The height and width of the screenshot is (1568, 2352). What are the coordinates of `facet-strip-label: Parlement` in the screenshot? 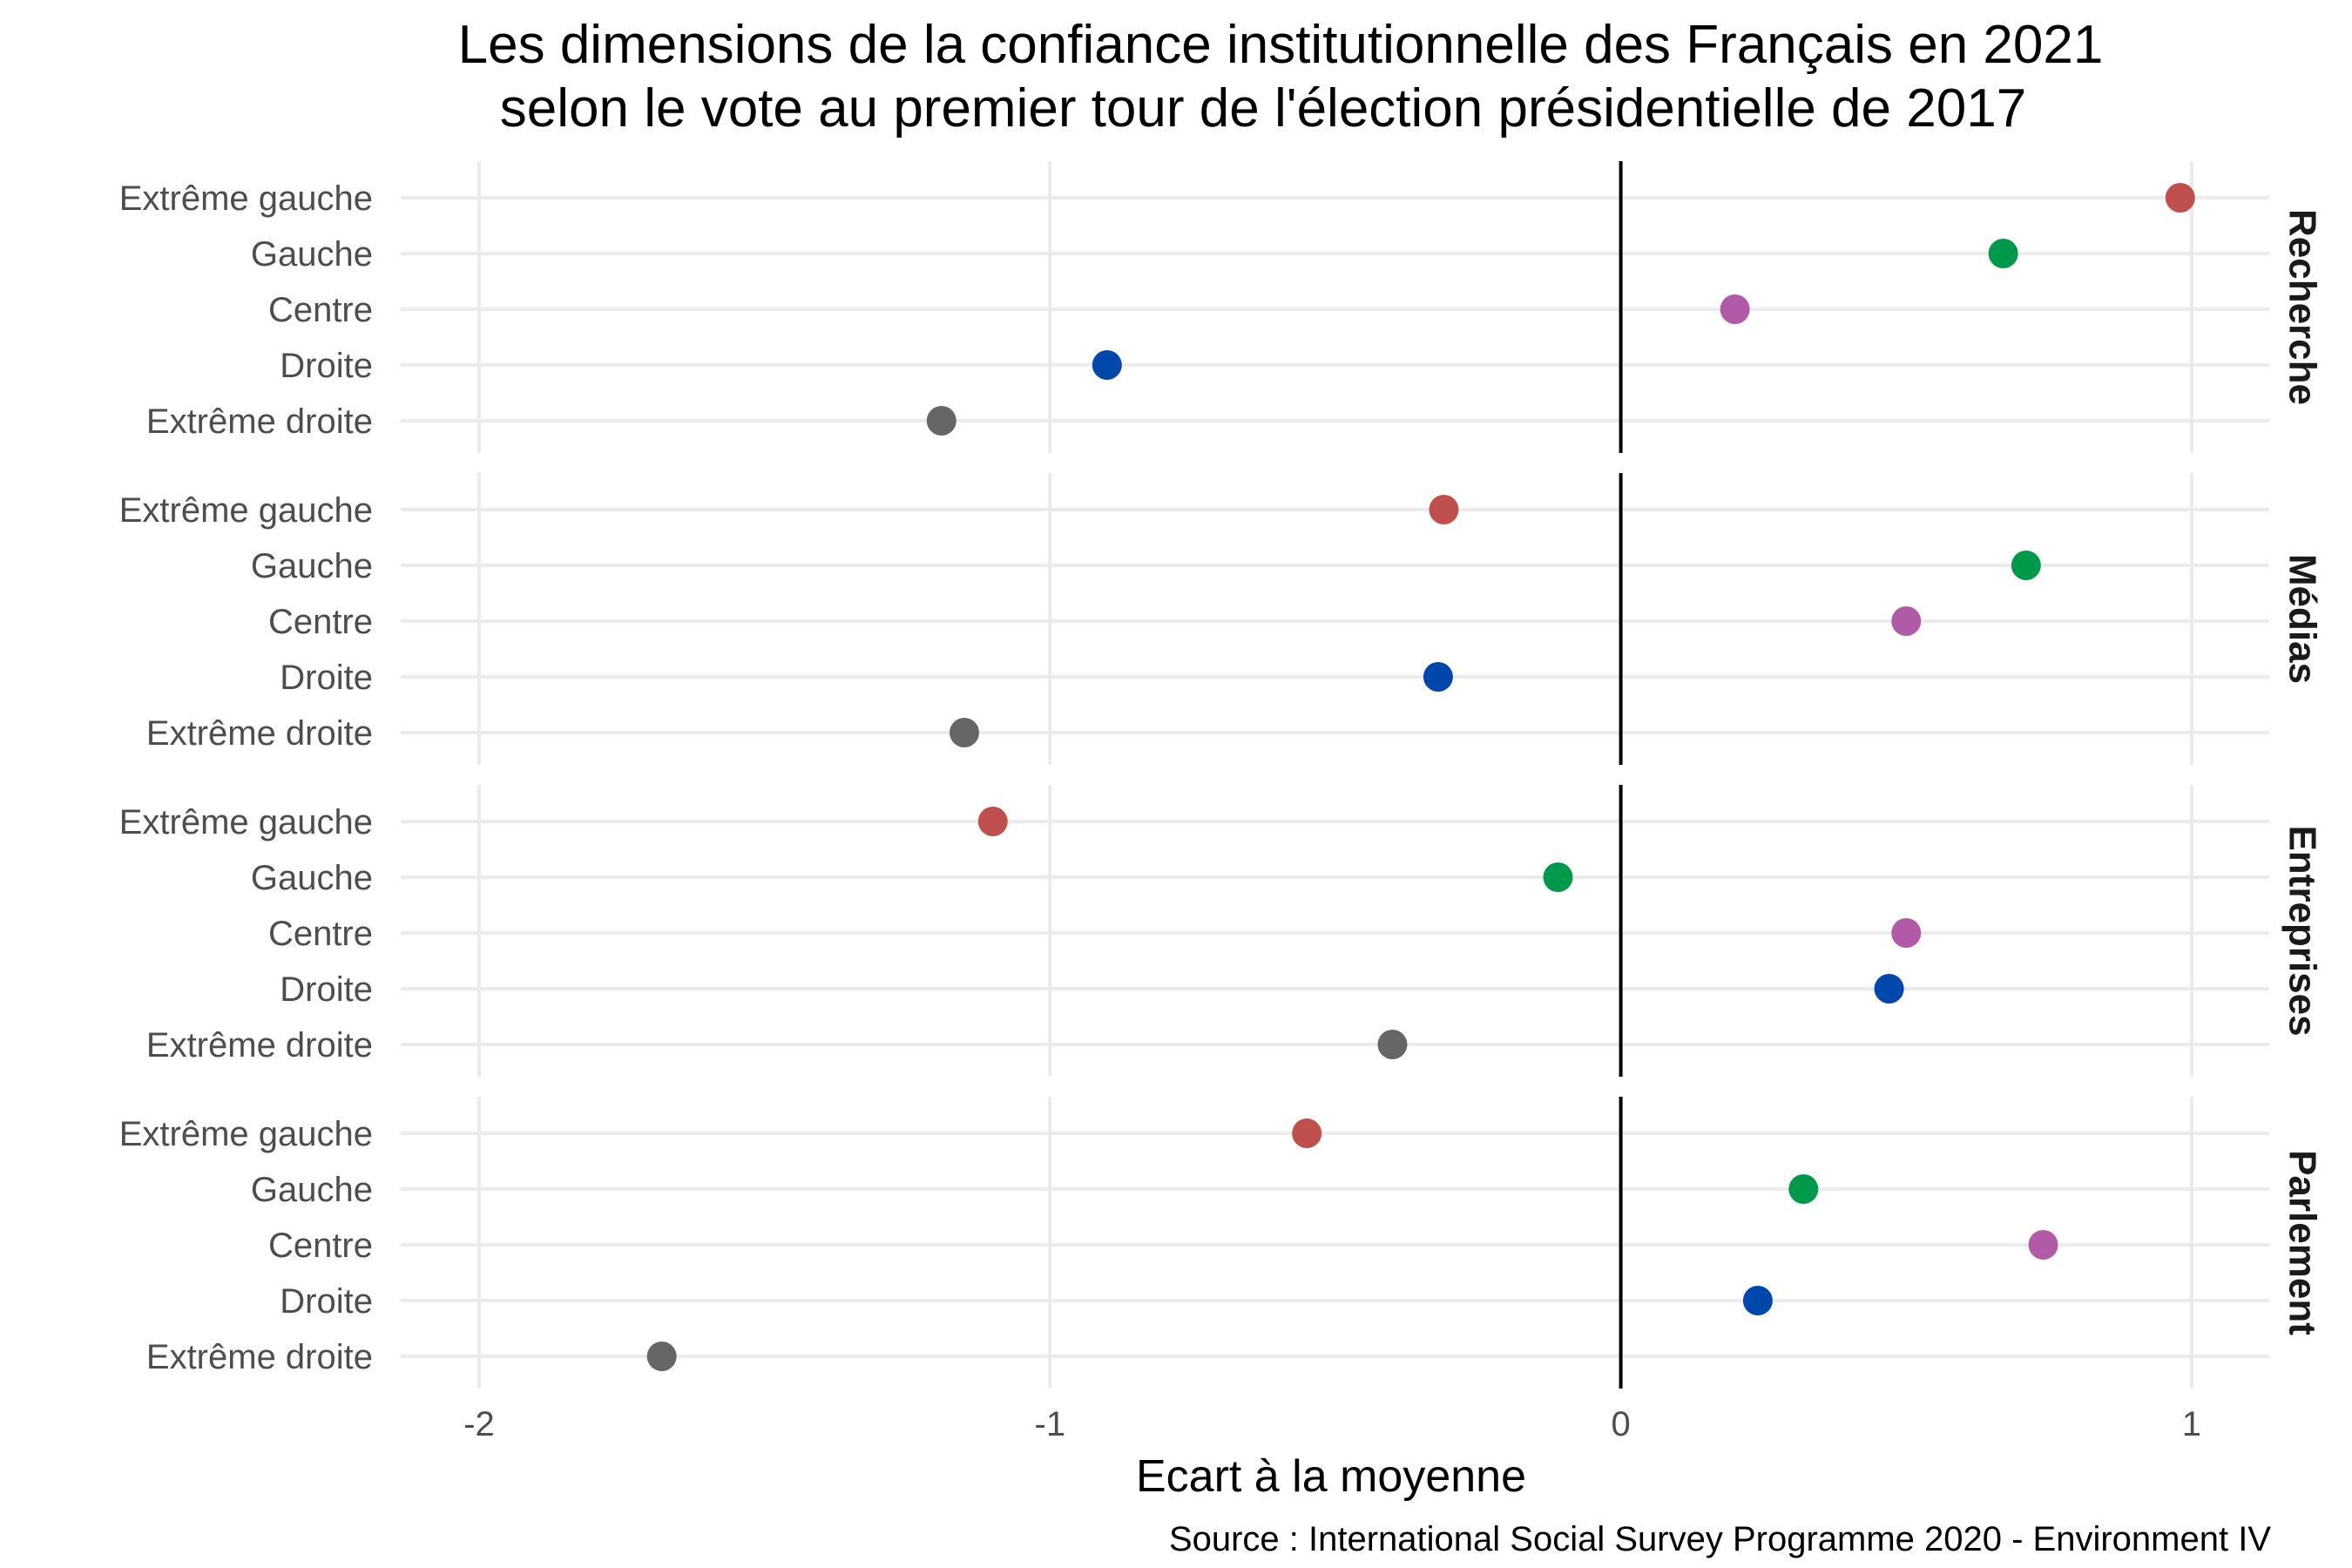 It's located at (2302, 1242).